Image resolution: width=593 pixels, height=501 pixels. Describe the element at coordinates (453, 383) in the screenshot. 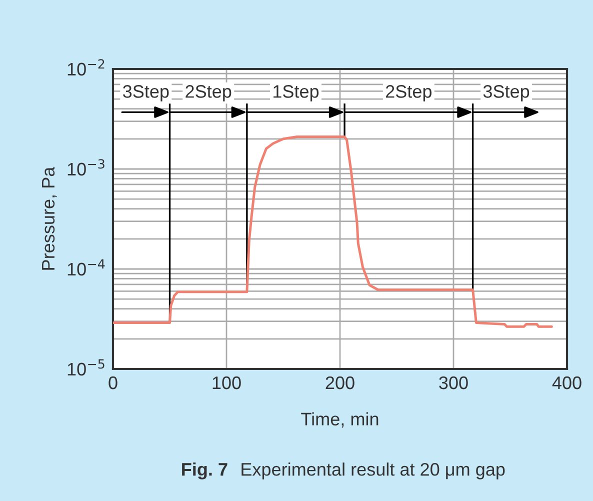

I see `x-tick-label: 300` at that location.